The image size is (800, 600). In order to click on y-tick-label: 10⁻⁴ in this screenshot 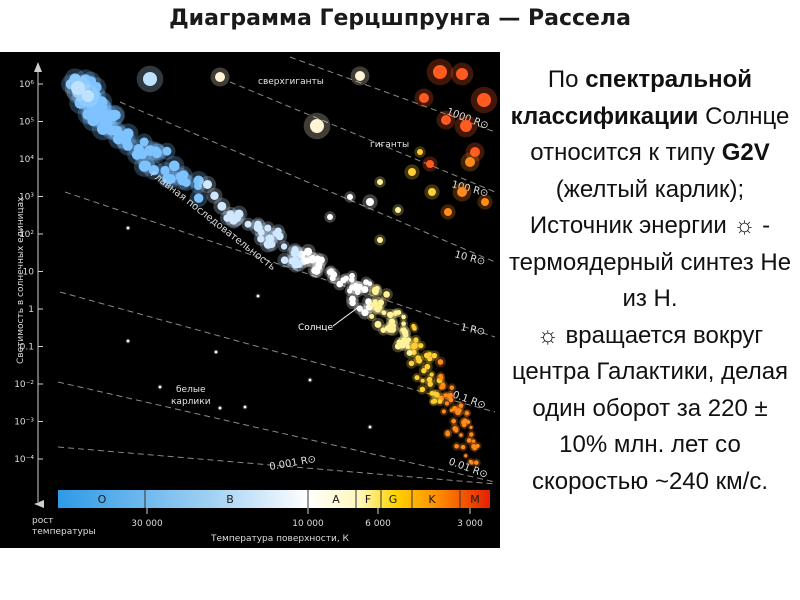, I will do `click(24, 460)`.